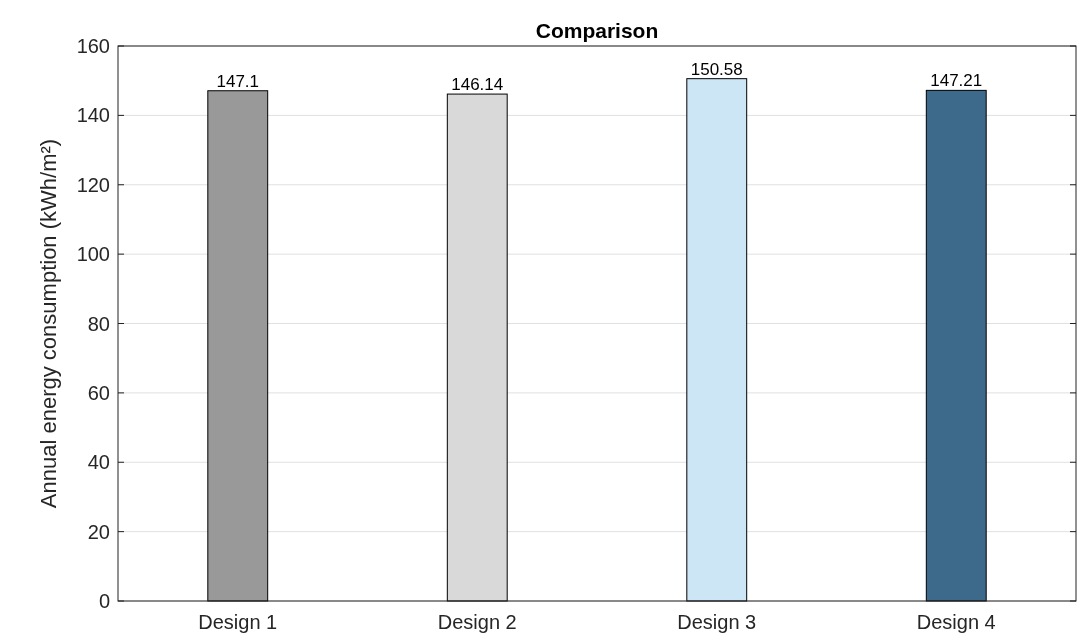  Describe the element at coordinates (956, 81) in the screenshot. I see `data-label: 147.21` at that location.